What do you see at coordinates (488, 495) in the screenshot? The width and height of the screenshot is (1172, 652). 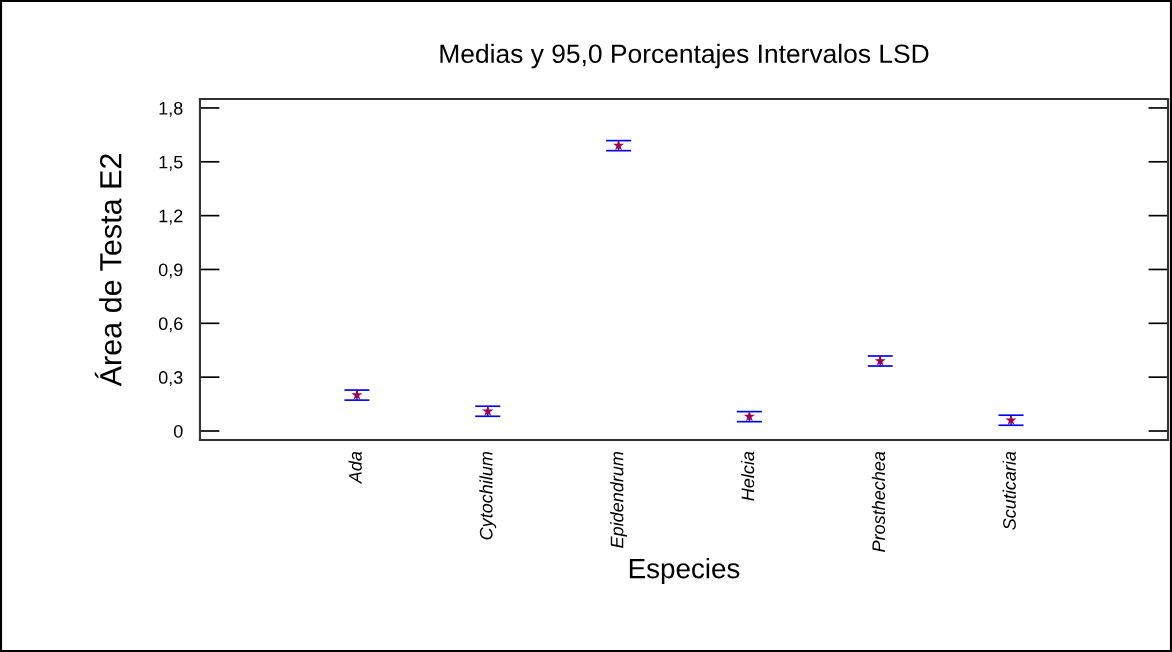 I see `x-tick-label: Cytochilum` at bounding box center [488, 495].